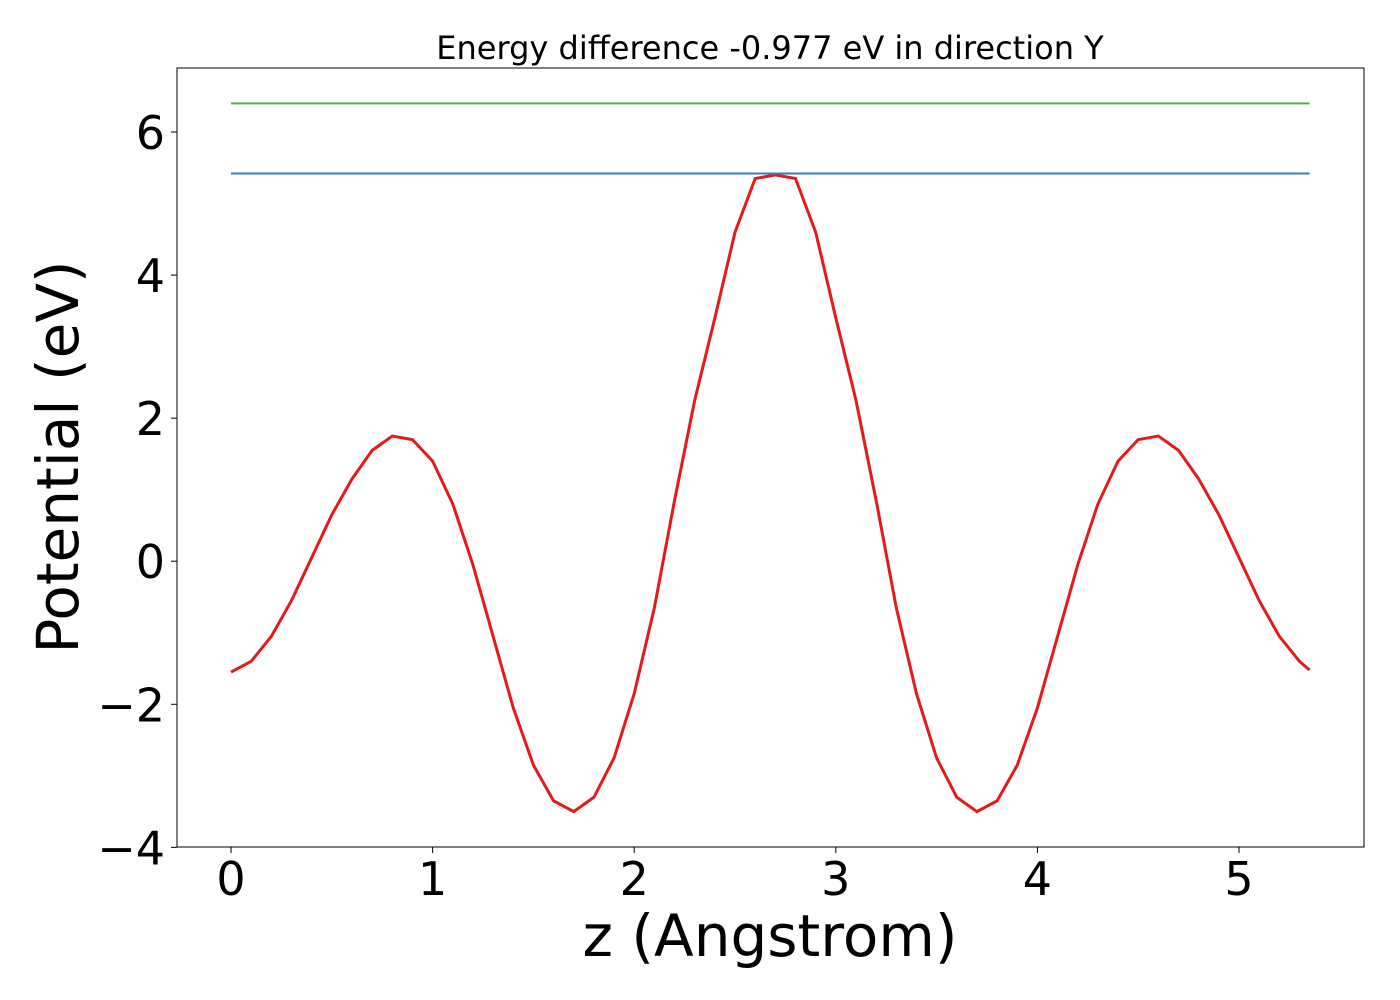 The width and height of the screenshot is (1400, 1000). What do you see at coordinates (432, 879) in the screenshot?
I see `x-tick-label: 1` at bounding box center [432, 879].